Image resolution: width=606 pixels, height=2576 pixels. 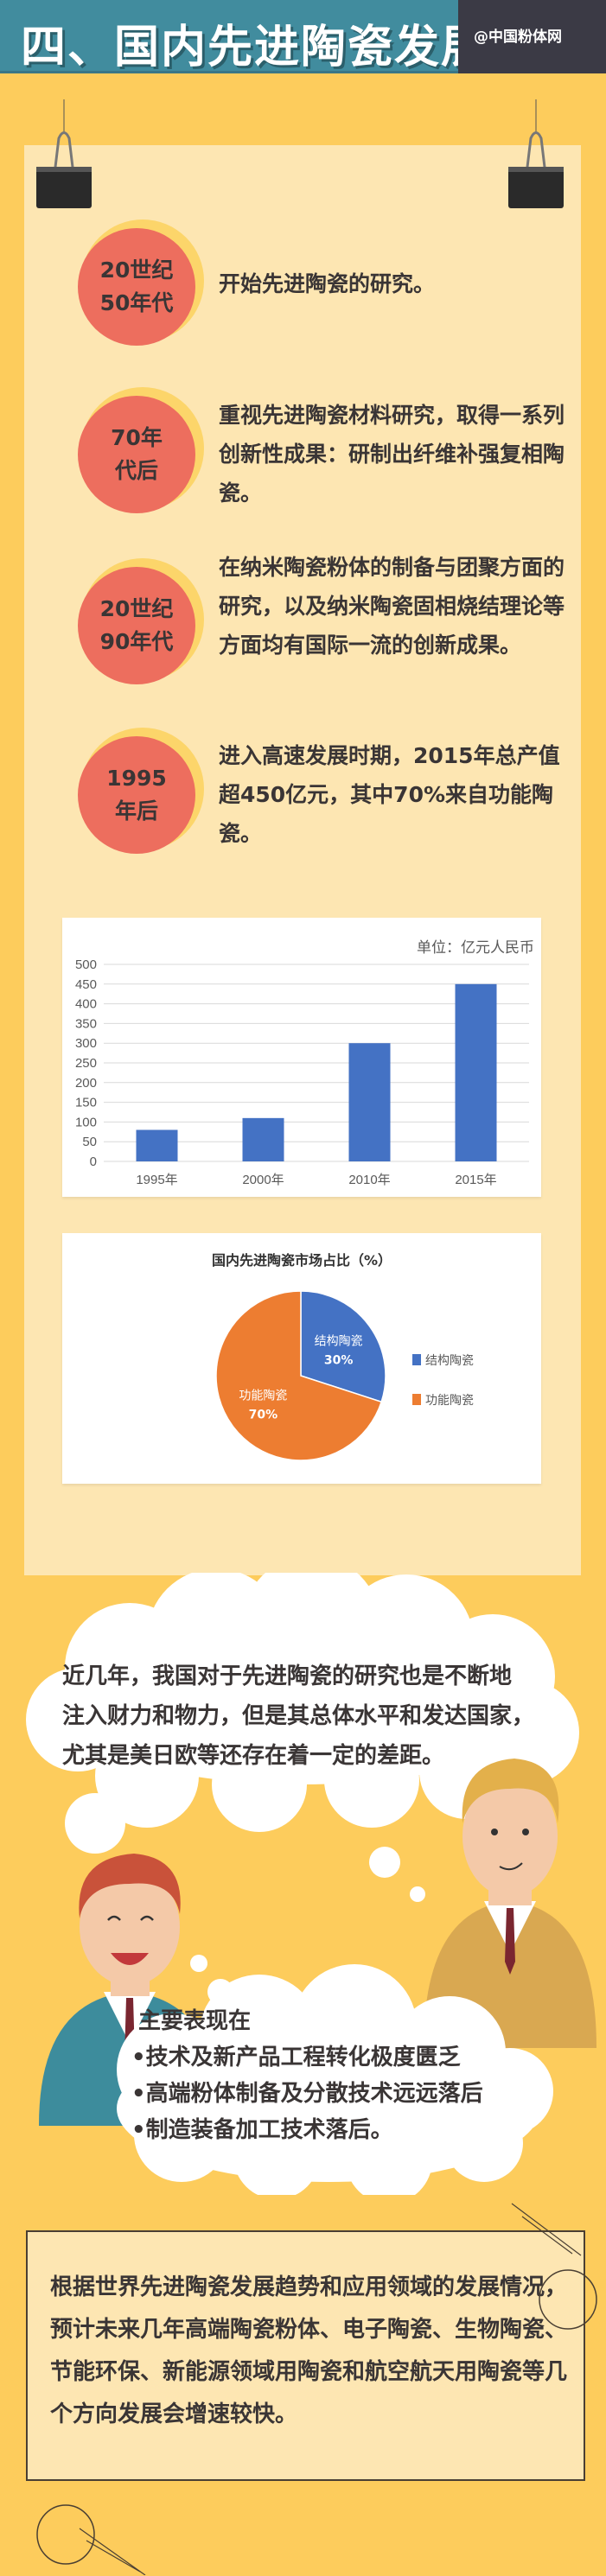 I want to click on x-tick-label: 2015年, so click(x=475, y=1180).